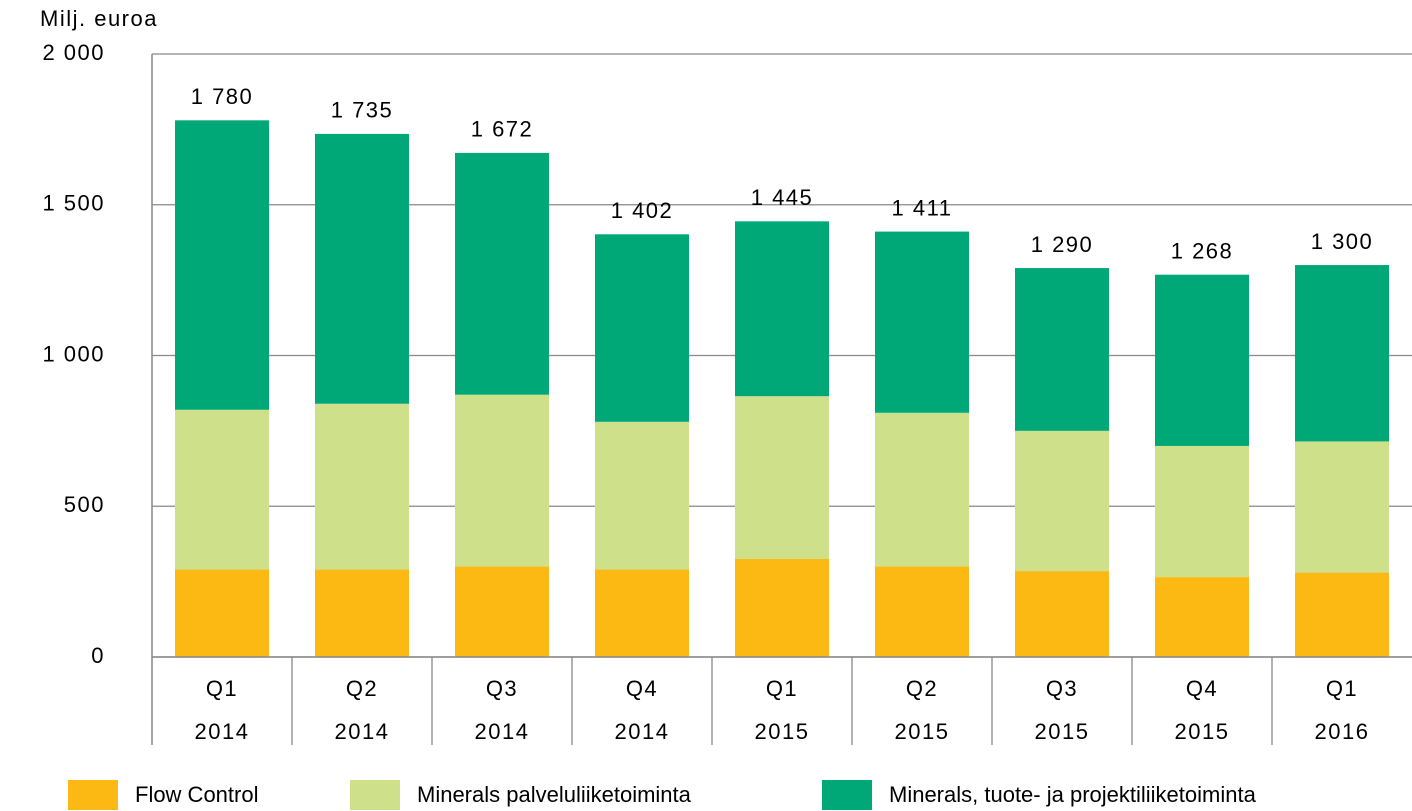 The image size is (1412, 811). I want to click on x-tick-label: 2016, so click(1342, 731).